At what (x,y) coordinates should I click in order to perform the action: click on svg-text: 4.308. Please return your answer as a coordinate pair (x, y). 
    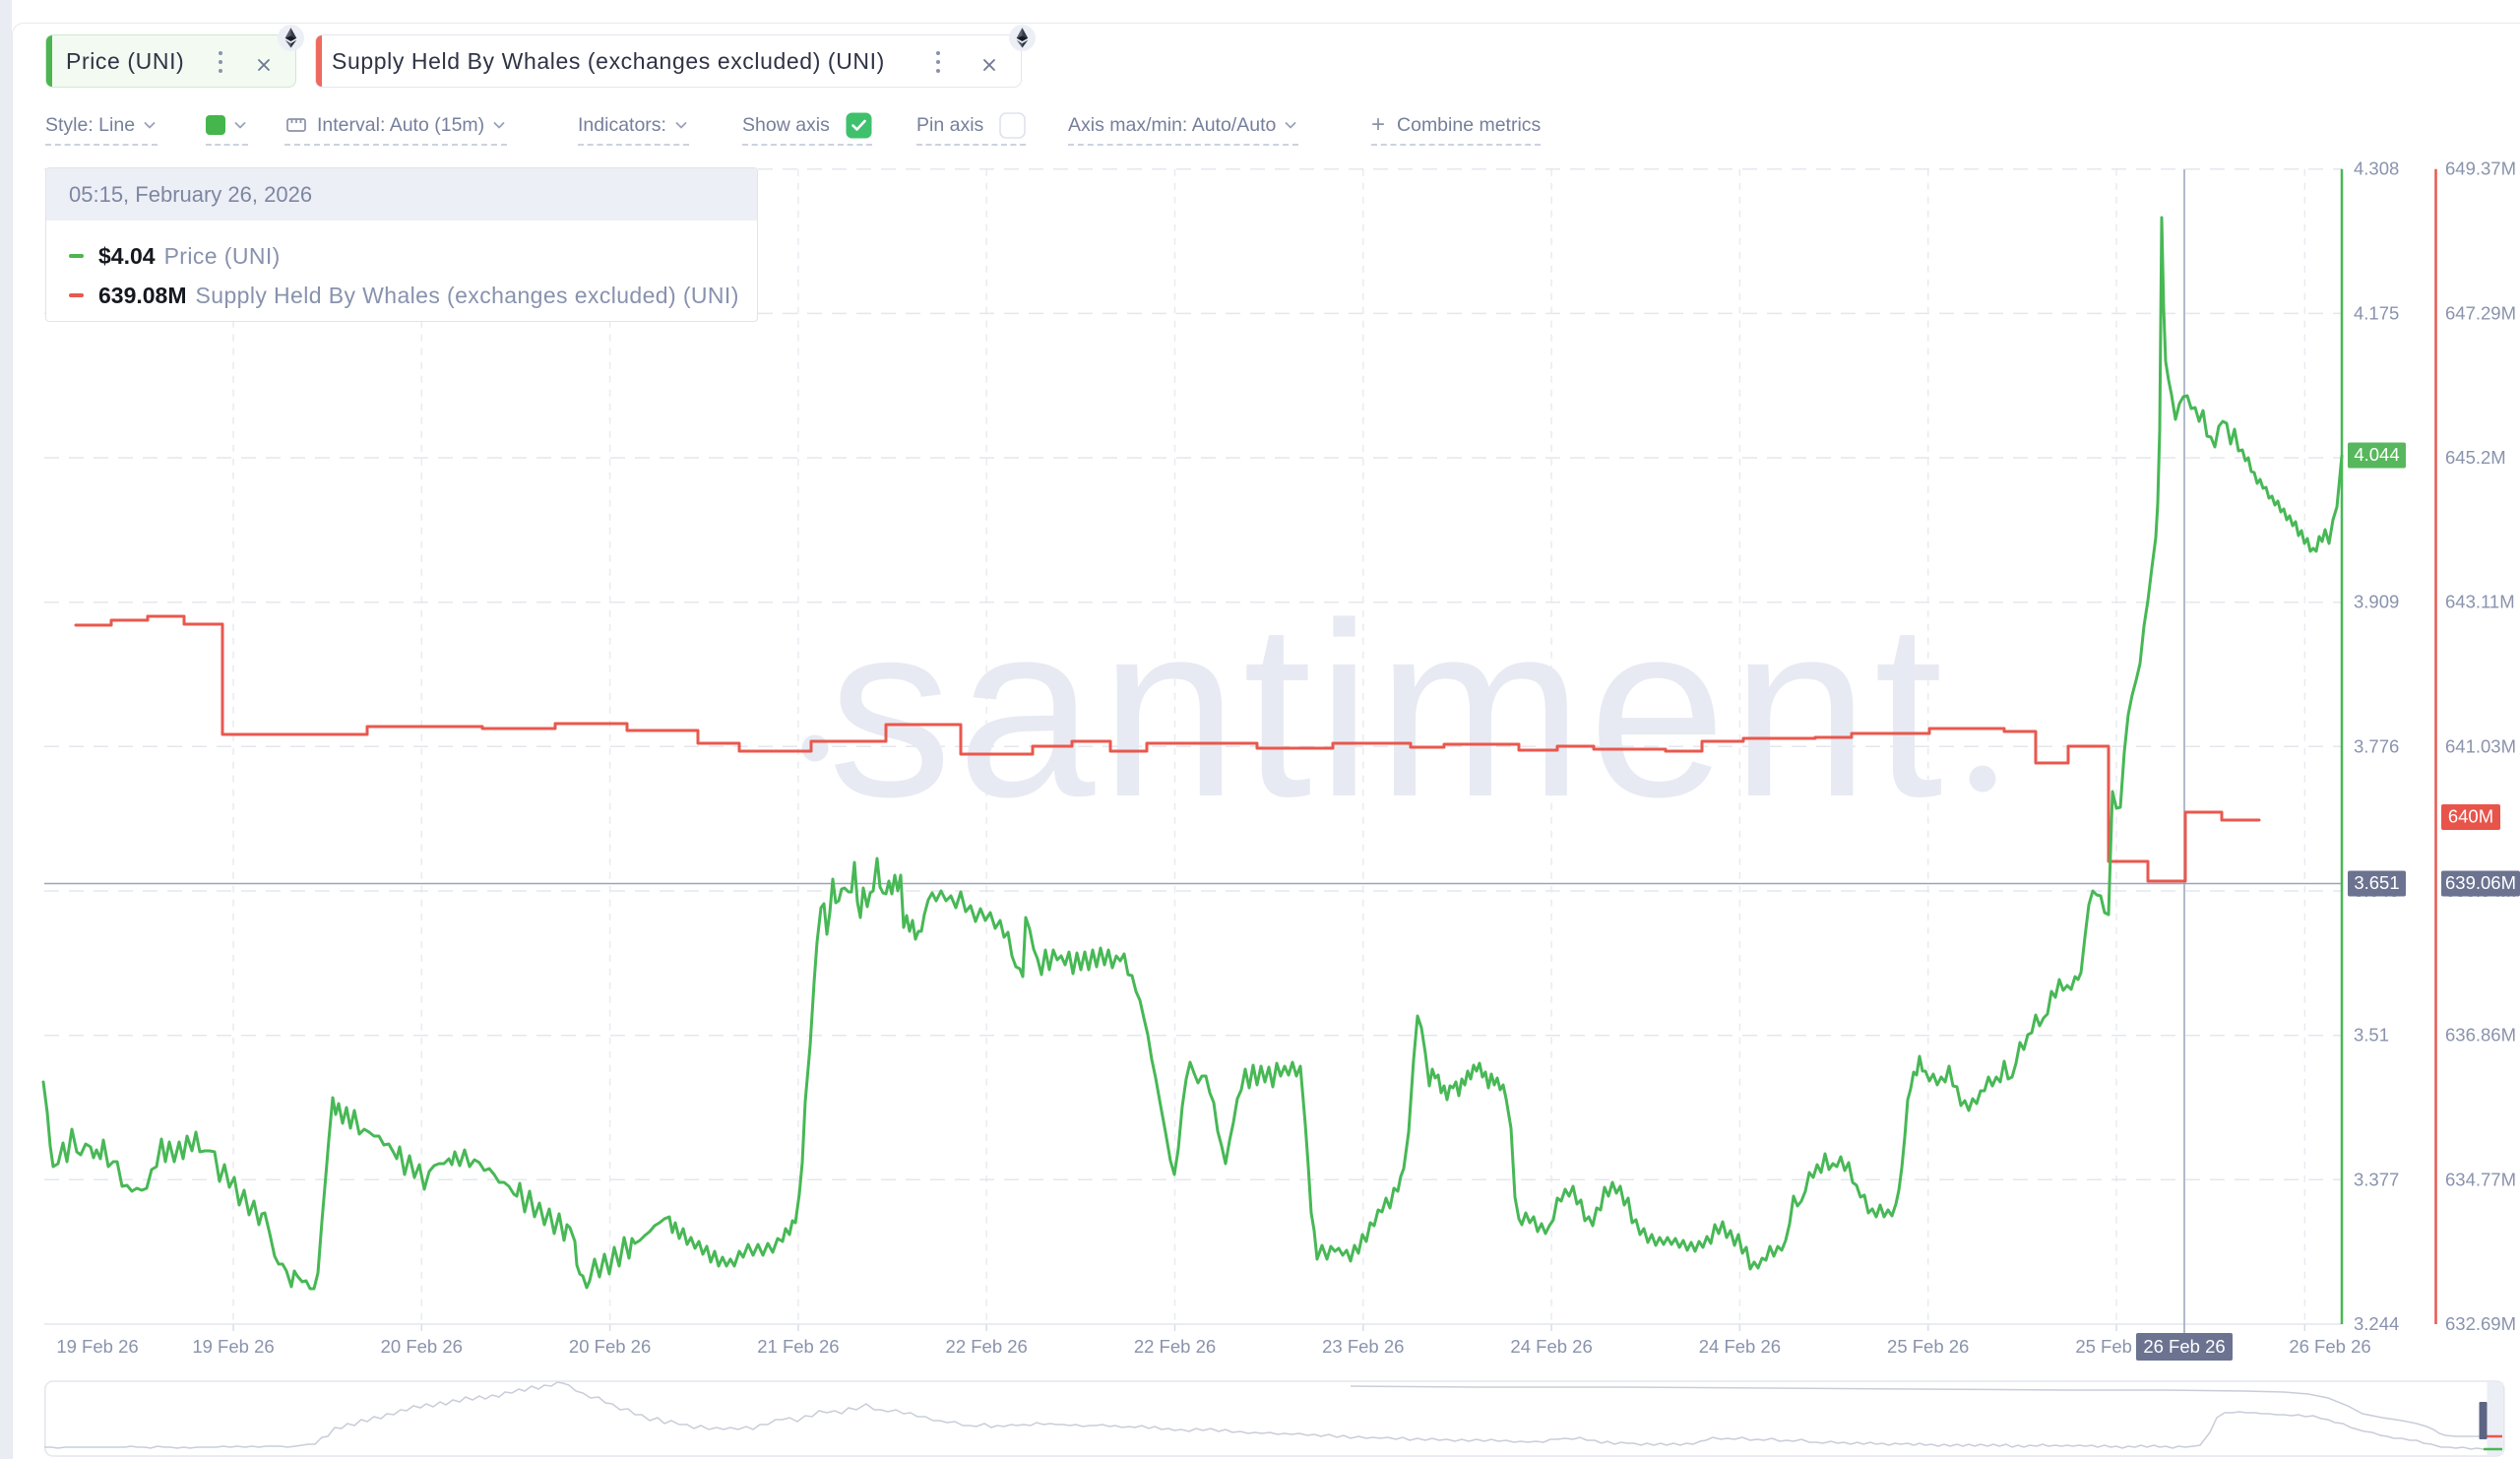
    Looking at the image, I should click on (2376, 169).